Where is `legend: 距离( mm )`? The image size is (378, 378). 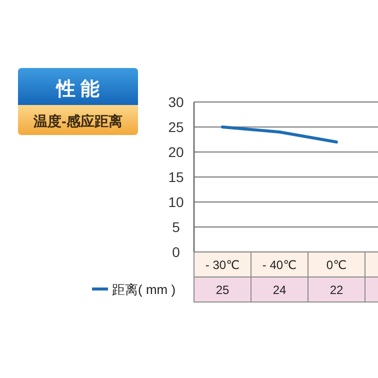
legend: 距离( mm ) is located at coordinates (134, 289).